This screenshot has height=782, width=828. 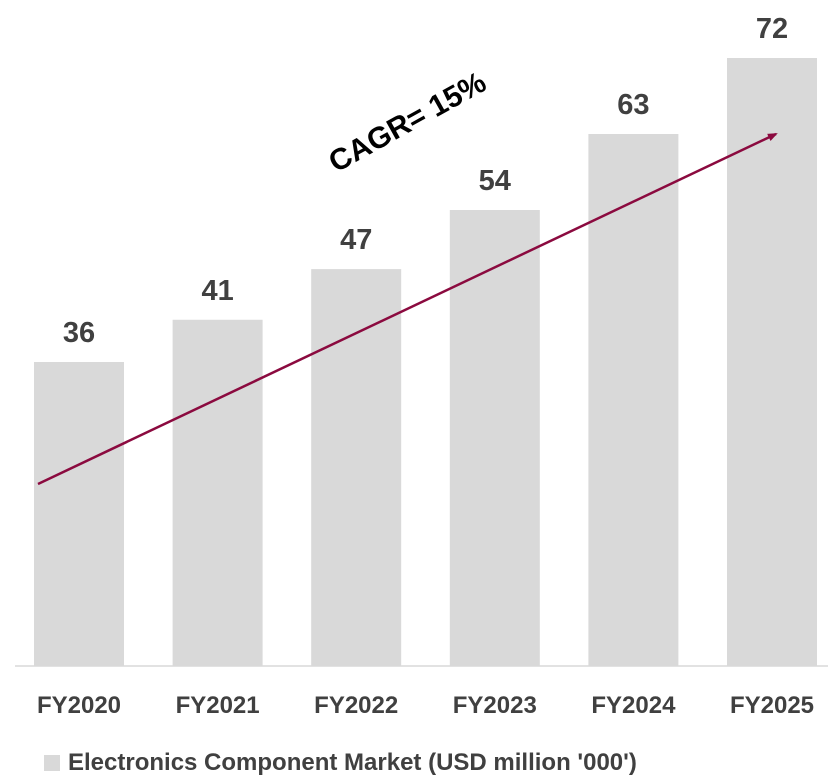 I want to click on bar-FY2020, so click(x=79, y=514).